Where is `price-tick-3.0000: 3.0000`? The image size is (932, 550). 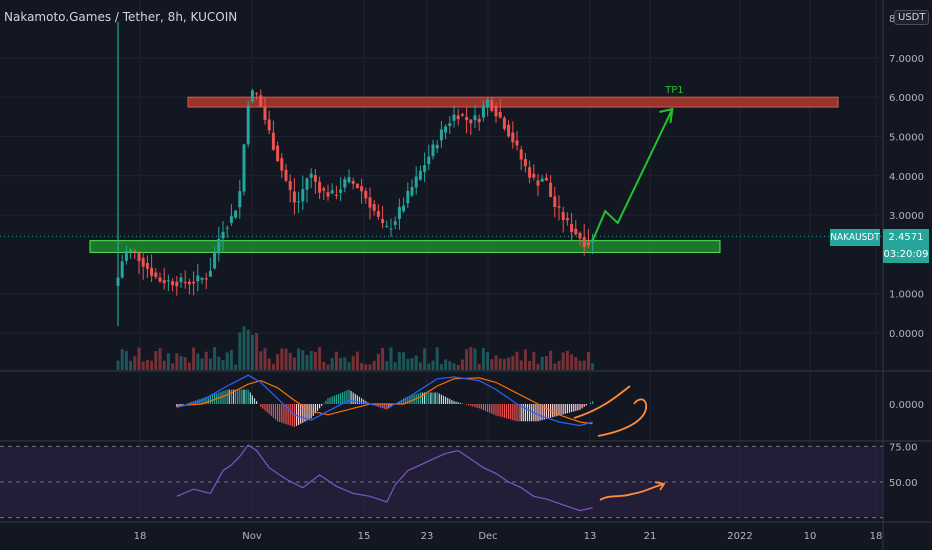
price-tick-3.0000: 3.0000 is located at coordinates (906, 216).